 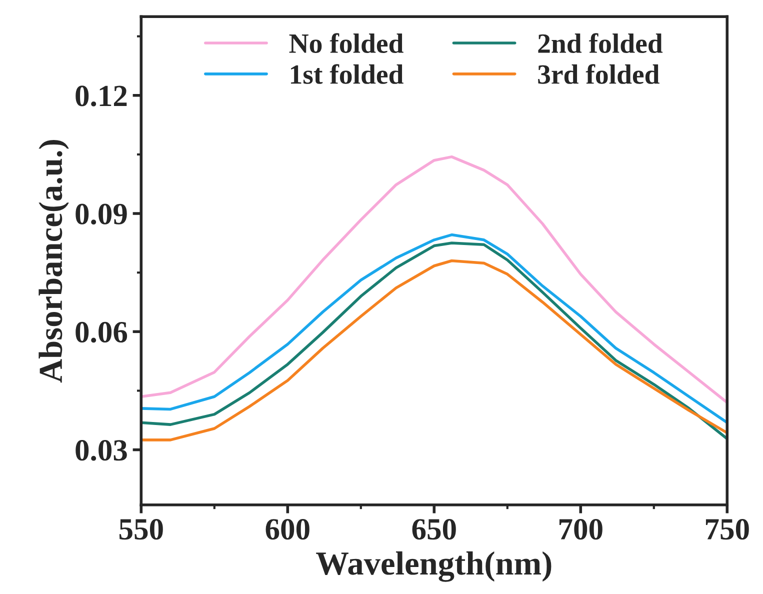 What do you see at coordinates (580, 529) in the screenshot?
I see `x-tick-label: 700` at bounding box center [580, 529].